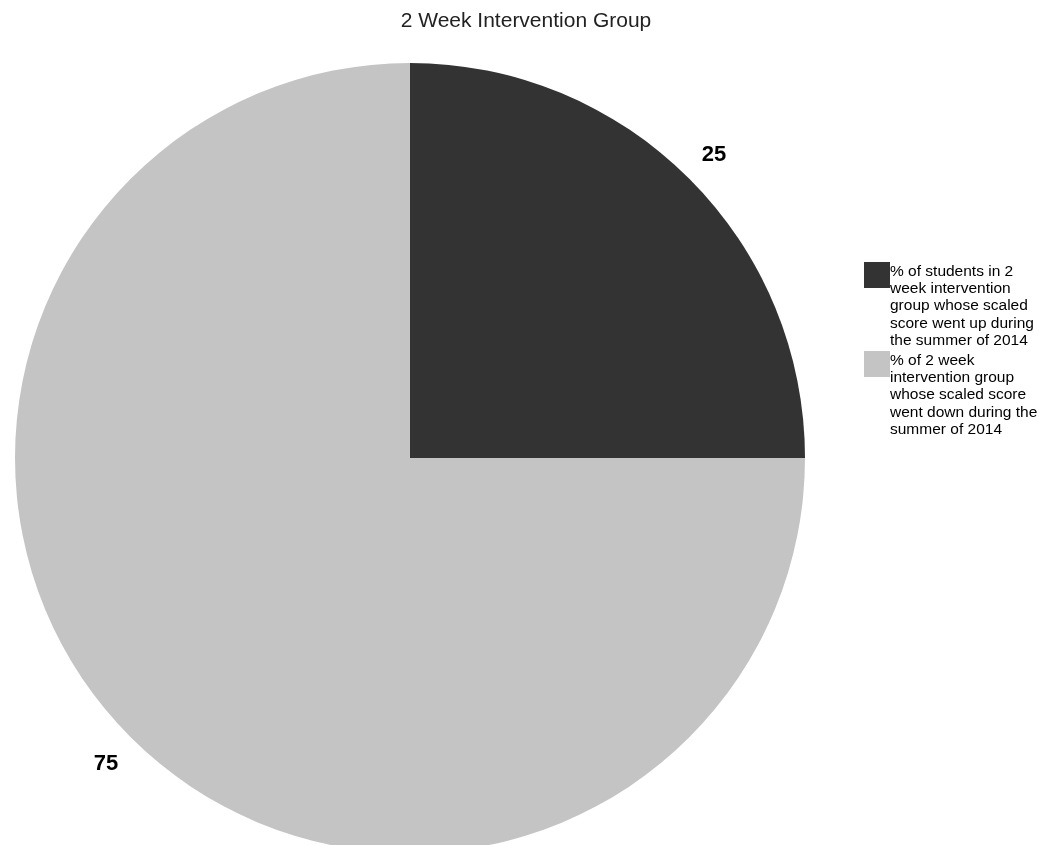  Describe the element at coordinates (964, 394) in the screenshot. I see `legend-label: % of 2 week intervention group whose scaled score went down during the summer of 2014` at that location.